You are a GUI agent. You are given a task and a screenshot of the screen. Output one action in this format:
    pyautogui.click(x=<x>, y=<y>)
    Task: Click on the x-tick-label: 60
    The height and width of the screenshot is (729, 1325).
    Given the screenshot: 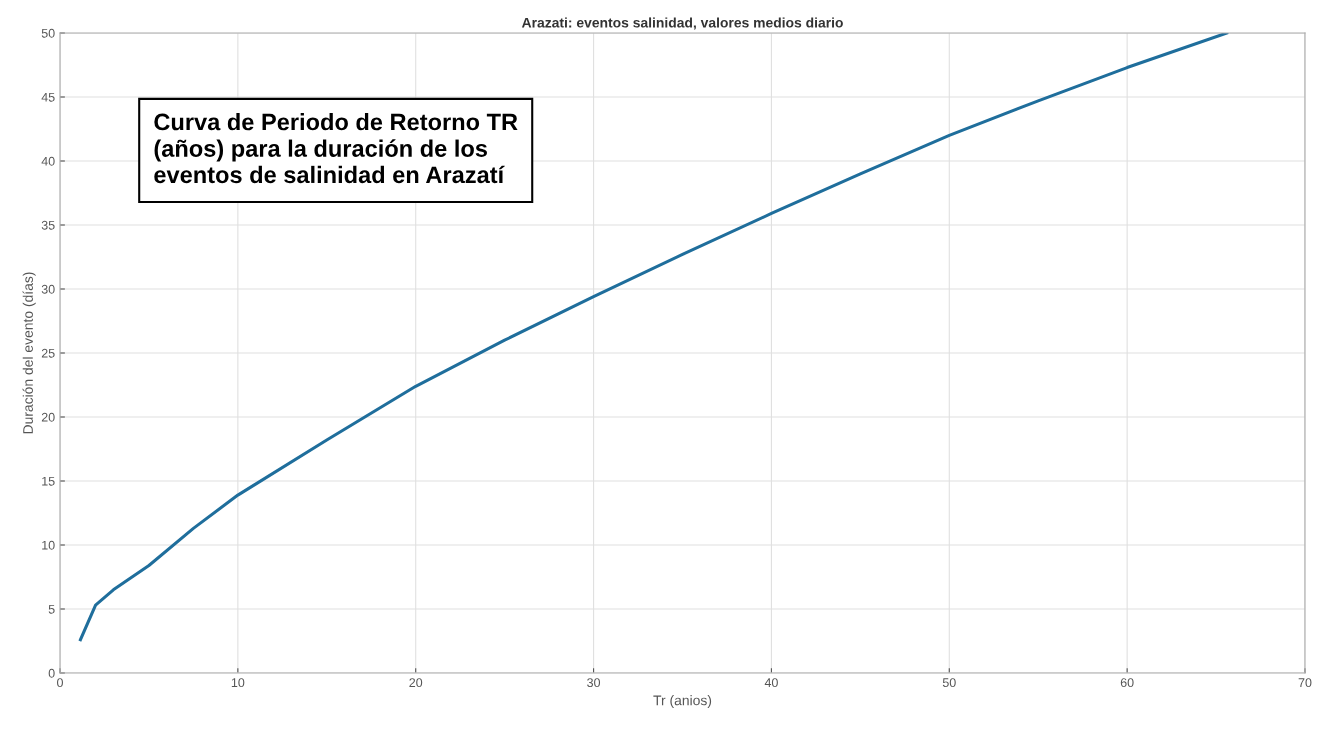 What is the action you would take?
    pyautogui.click(x=1127, y=683)
    